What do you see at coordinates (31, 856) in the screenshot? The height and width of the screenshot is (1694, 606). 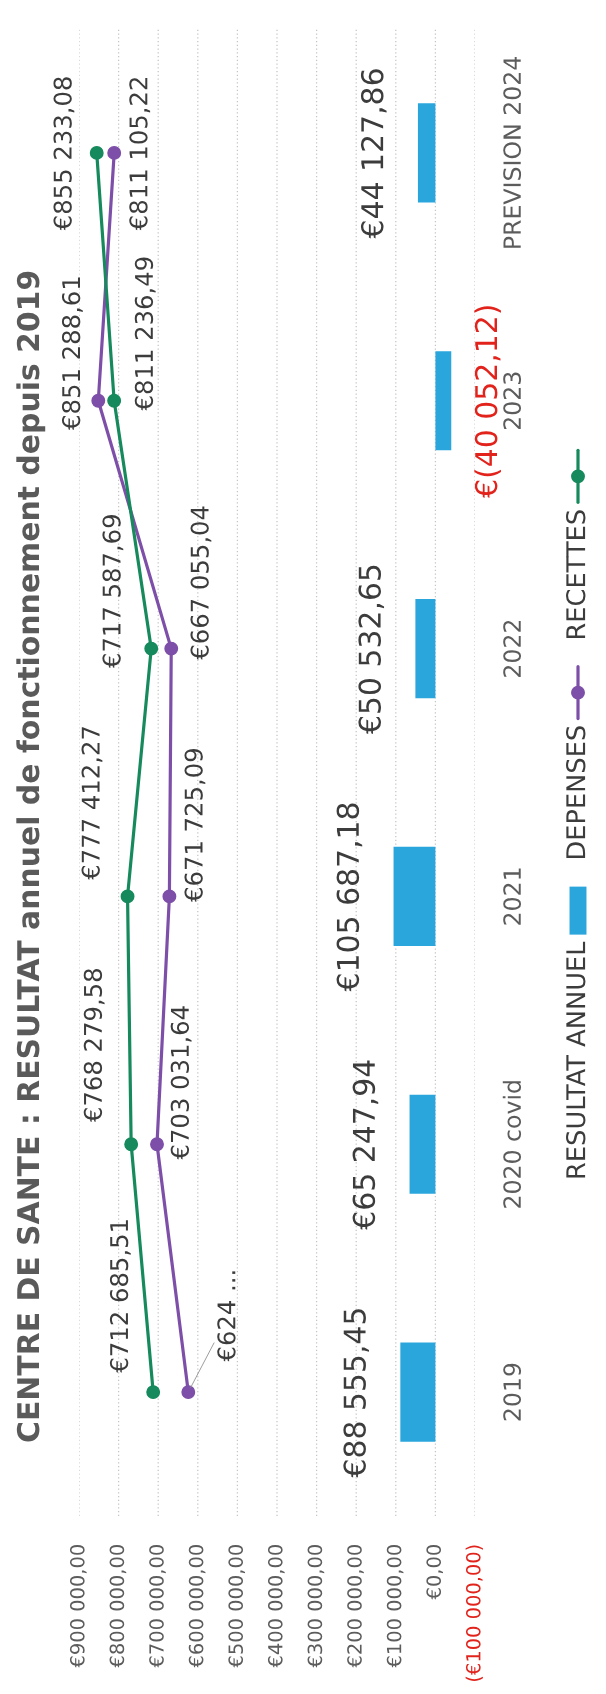 I see `text: CENTRE DE SANTE : RESULTAT annuel de fonctionnement depuis 2019` at bounding box center [31, 856].